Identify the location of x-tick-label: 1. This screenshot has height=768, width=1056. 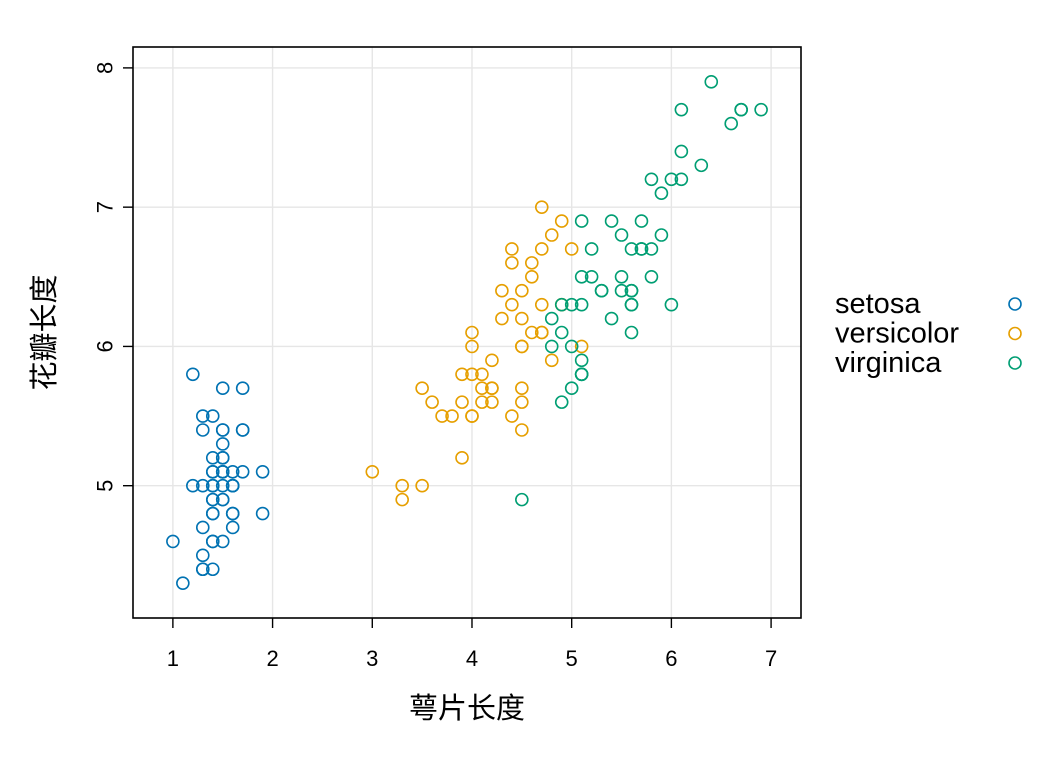
(173, 658).